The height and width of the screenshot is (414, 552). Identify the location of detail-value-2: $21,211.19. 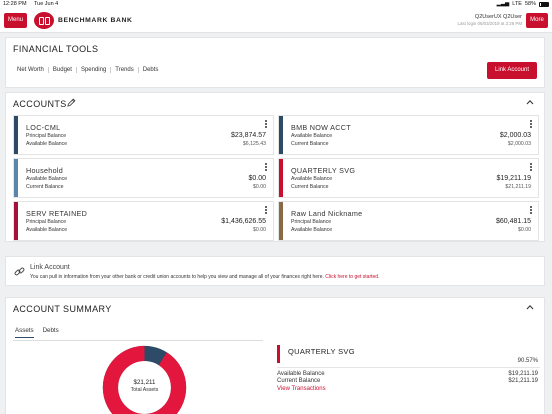
(523, 381).